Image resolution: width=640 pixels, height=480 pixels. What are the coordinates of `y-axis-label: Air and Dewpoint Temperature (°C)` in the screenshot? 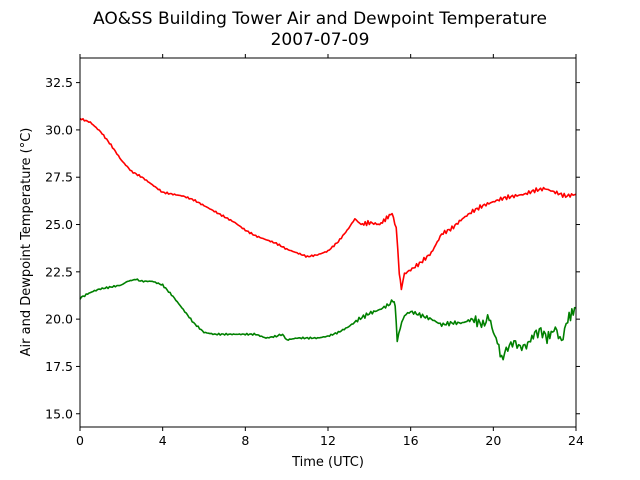 It's located at (26, 242).